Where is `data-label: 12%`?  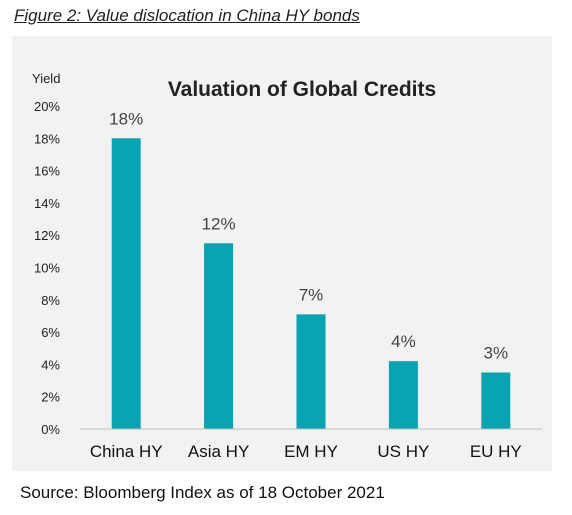 data-label: 12% is located at coordinates (219, 223).